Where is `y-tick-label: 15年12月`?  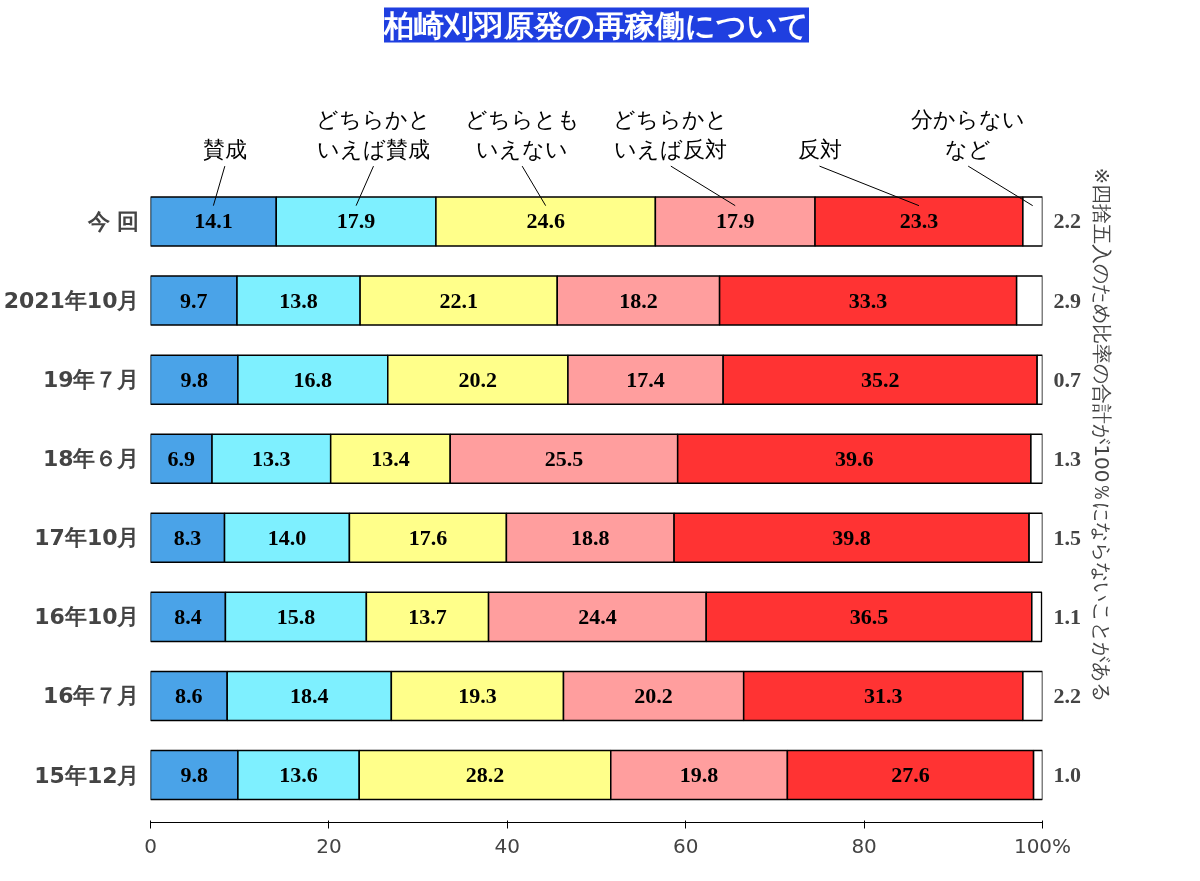
y-tick-label: 15年12月 is located at coordinates (87, 775).